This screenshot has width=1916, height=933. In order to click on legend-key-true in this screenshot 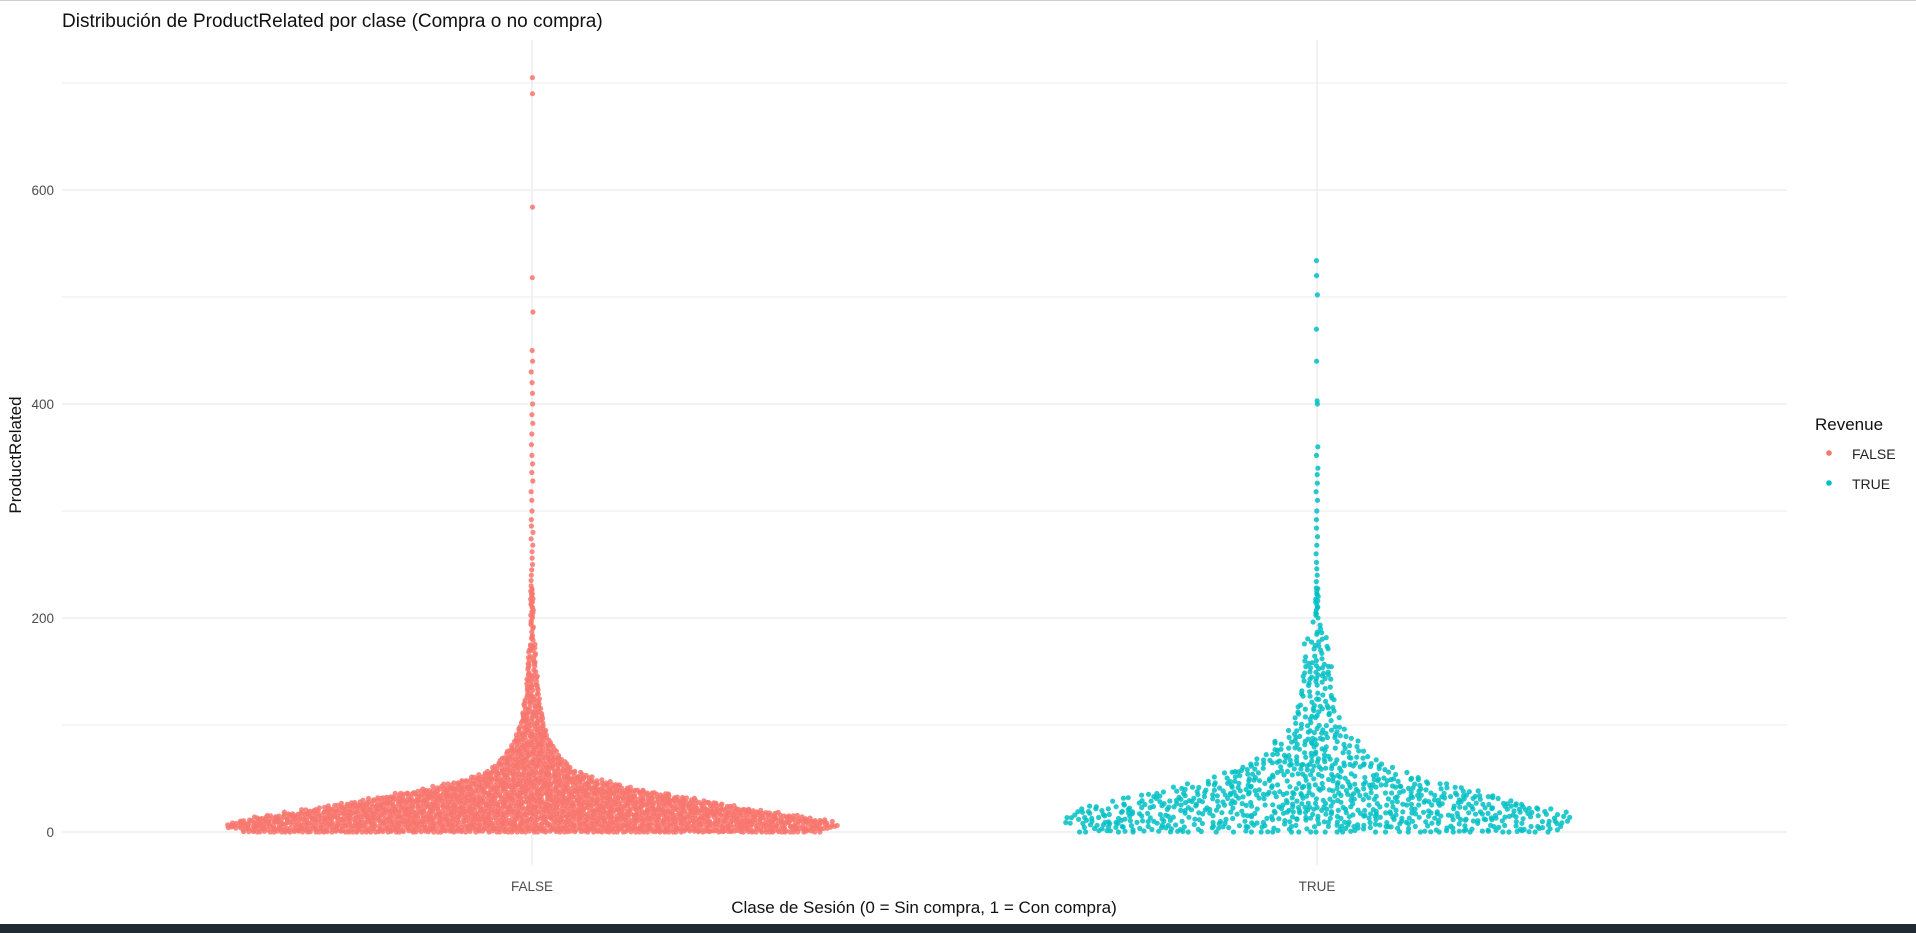, I will do `click(1829, 483)`.